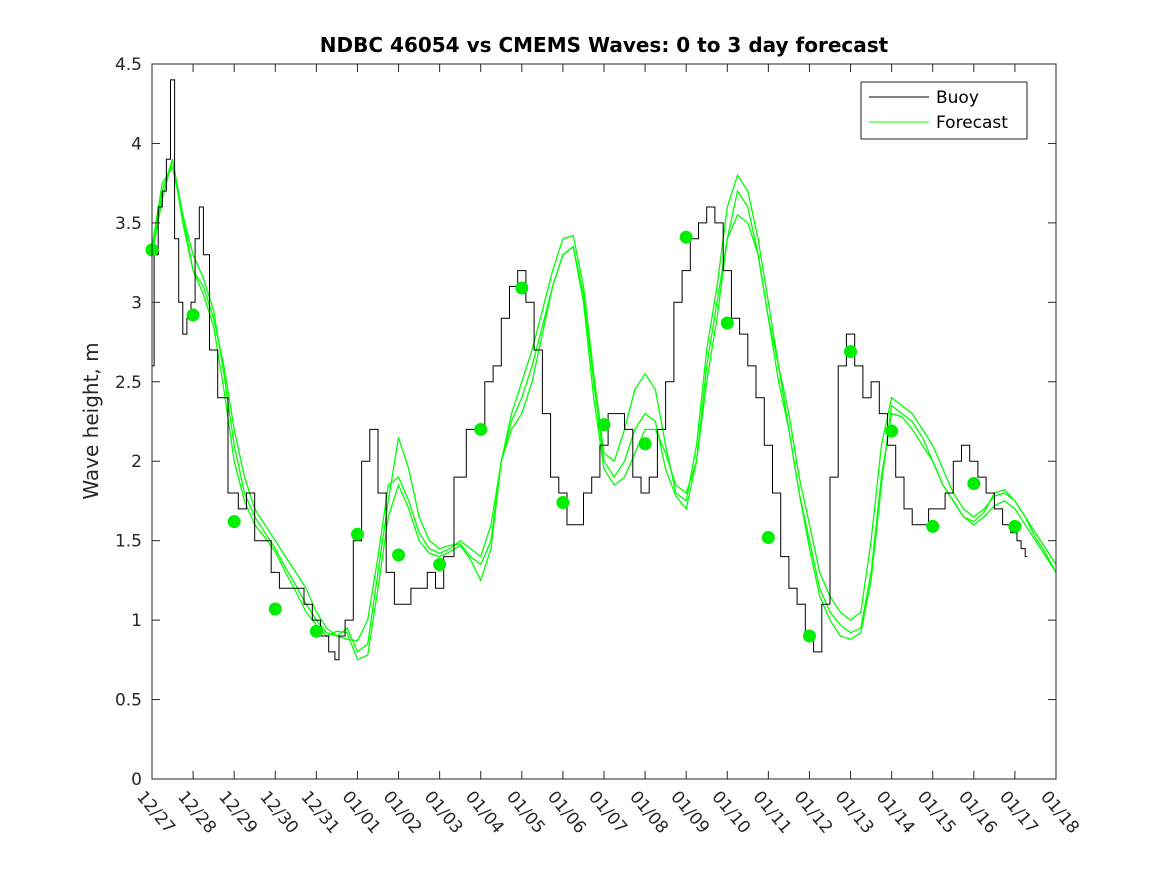 The image size is (1167, 875). I want to click on y-tick-label: 1, so click(136, 621).